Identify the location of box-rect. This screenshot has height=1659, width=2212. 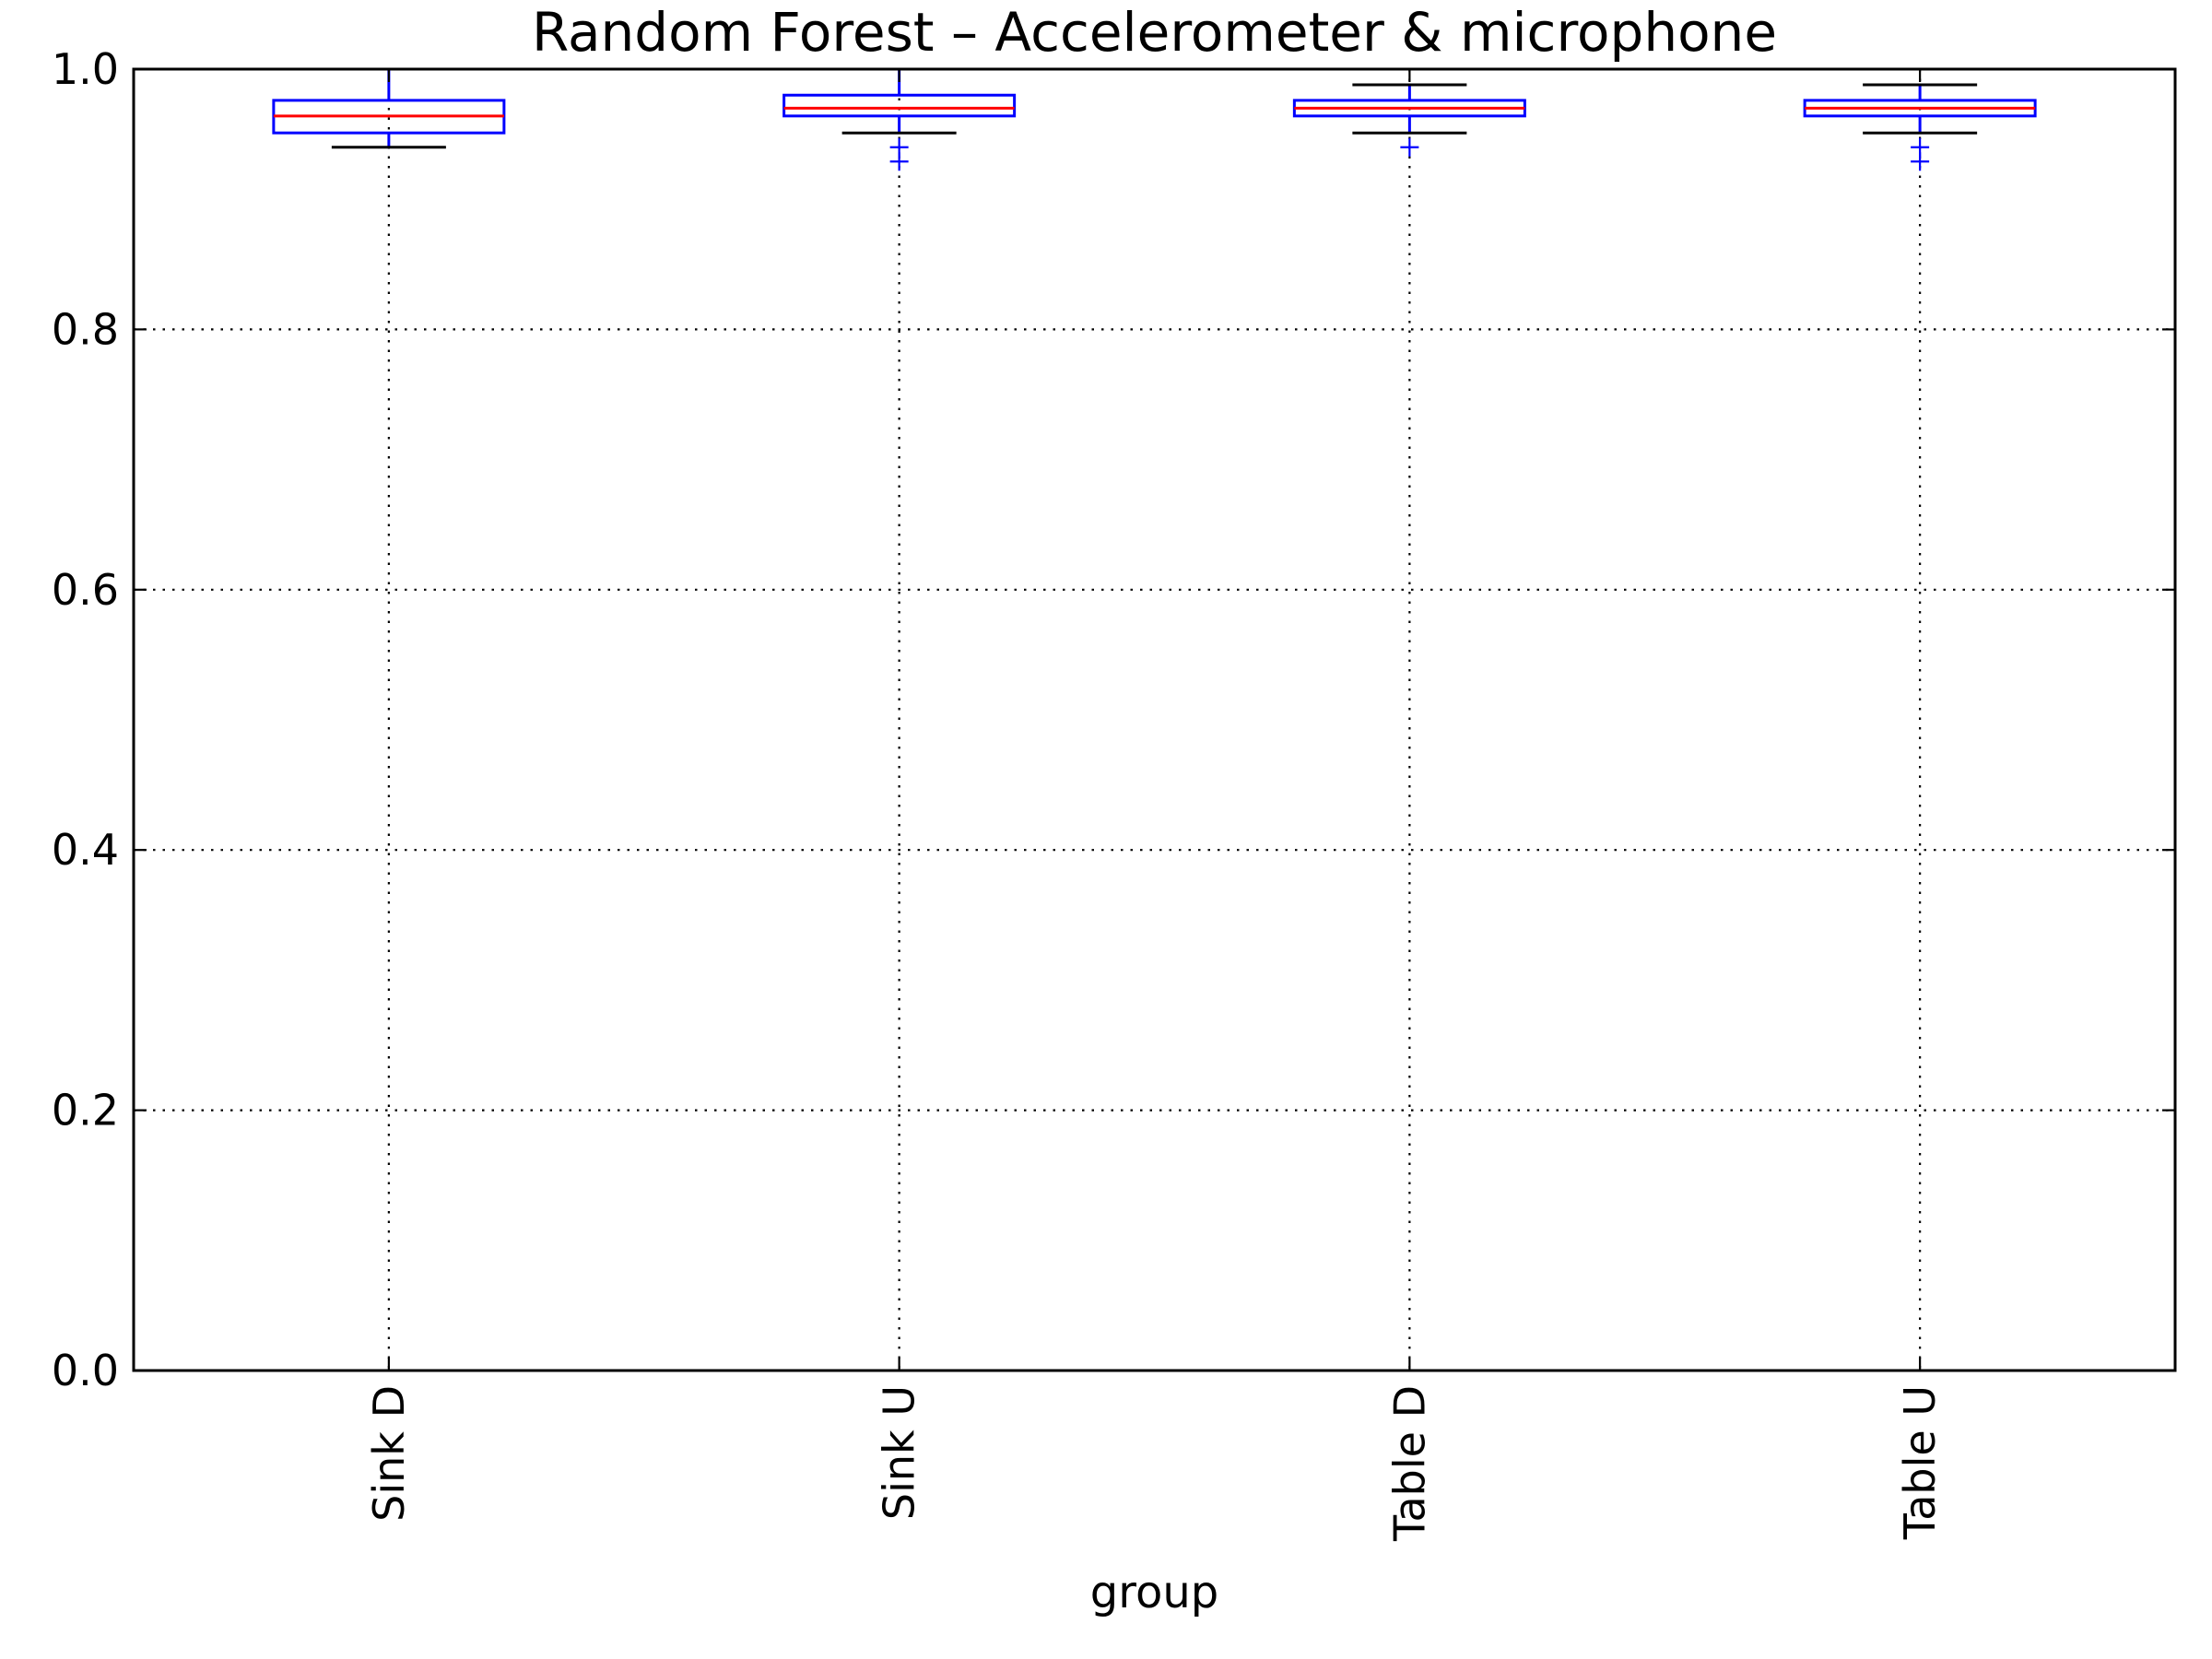
(899, 105).